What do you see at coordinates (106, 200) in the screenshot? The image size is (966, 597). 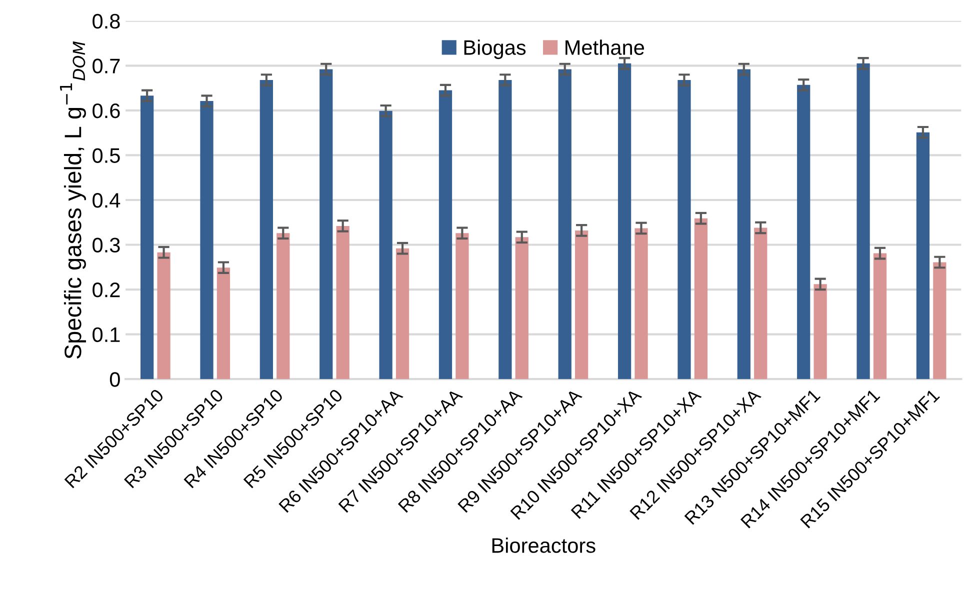 I see `y-tick-label: 0.4` at bounding box center [106, 200].